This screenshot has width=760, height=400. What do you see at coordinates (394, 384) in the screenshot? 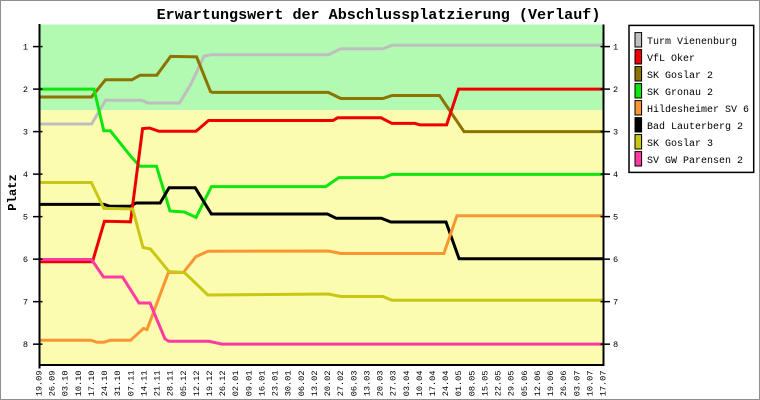
I see `svg-text: 27.03` at bounding box center [394, 384].